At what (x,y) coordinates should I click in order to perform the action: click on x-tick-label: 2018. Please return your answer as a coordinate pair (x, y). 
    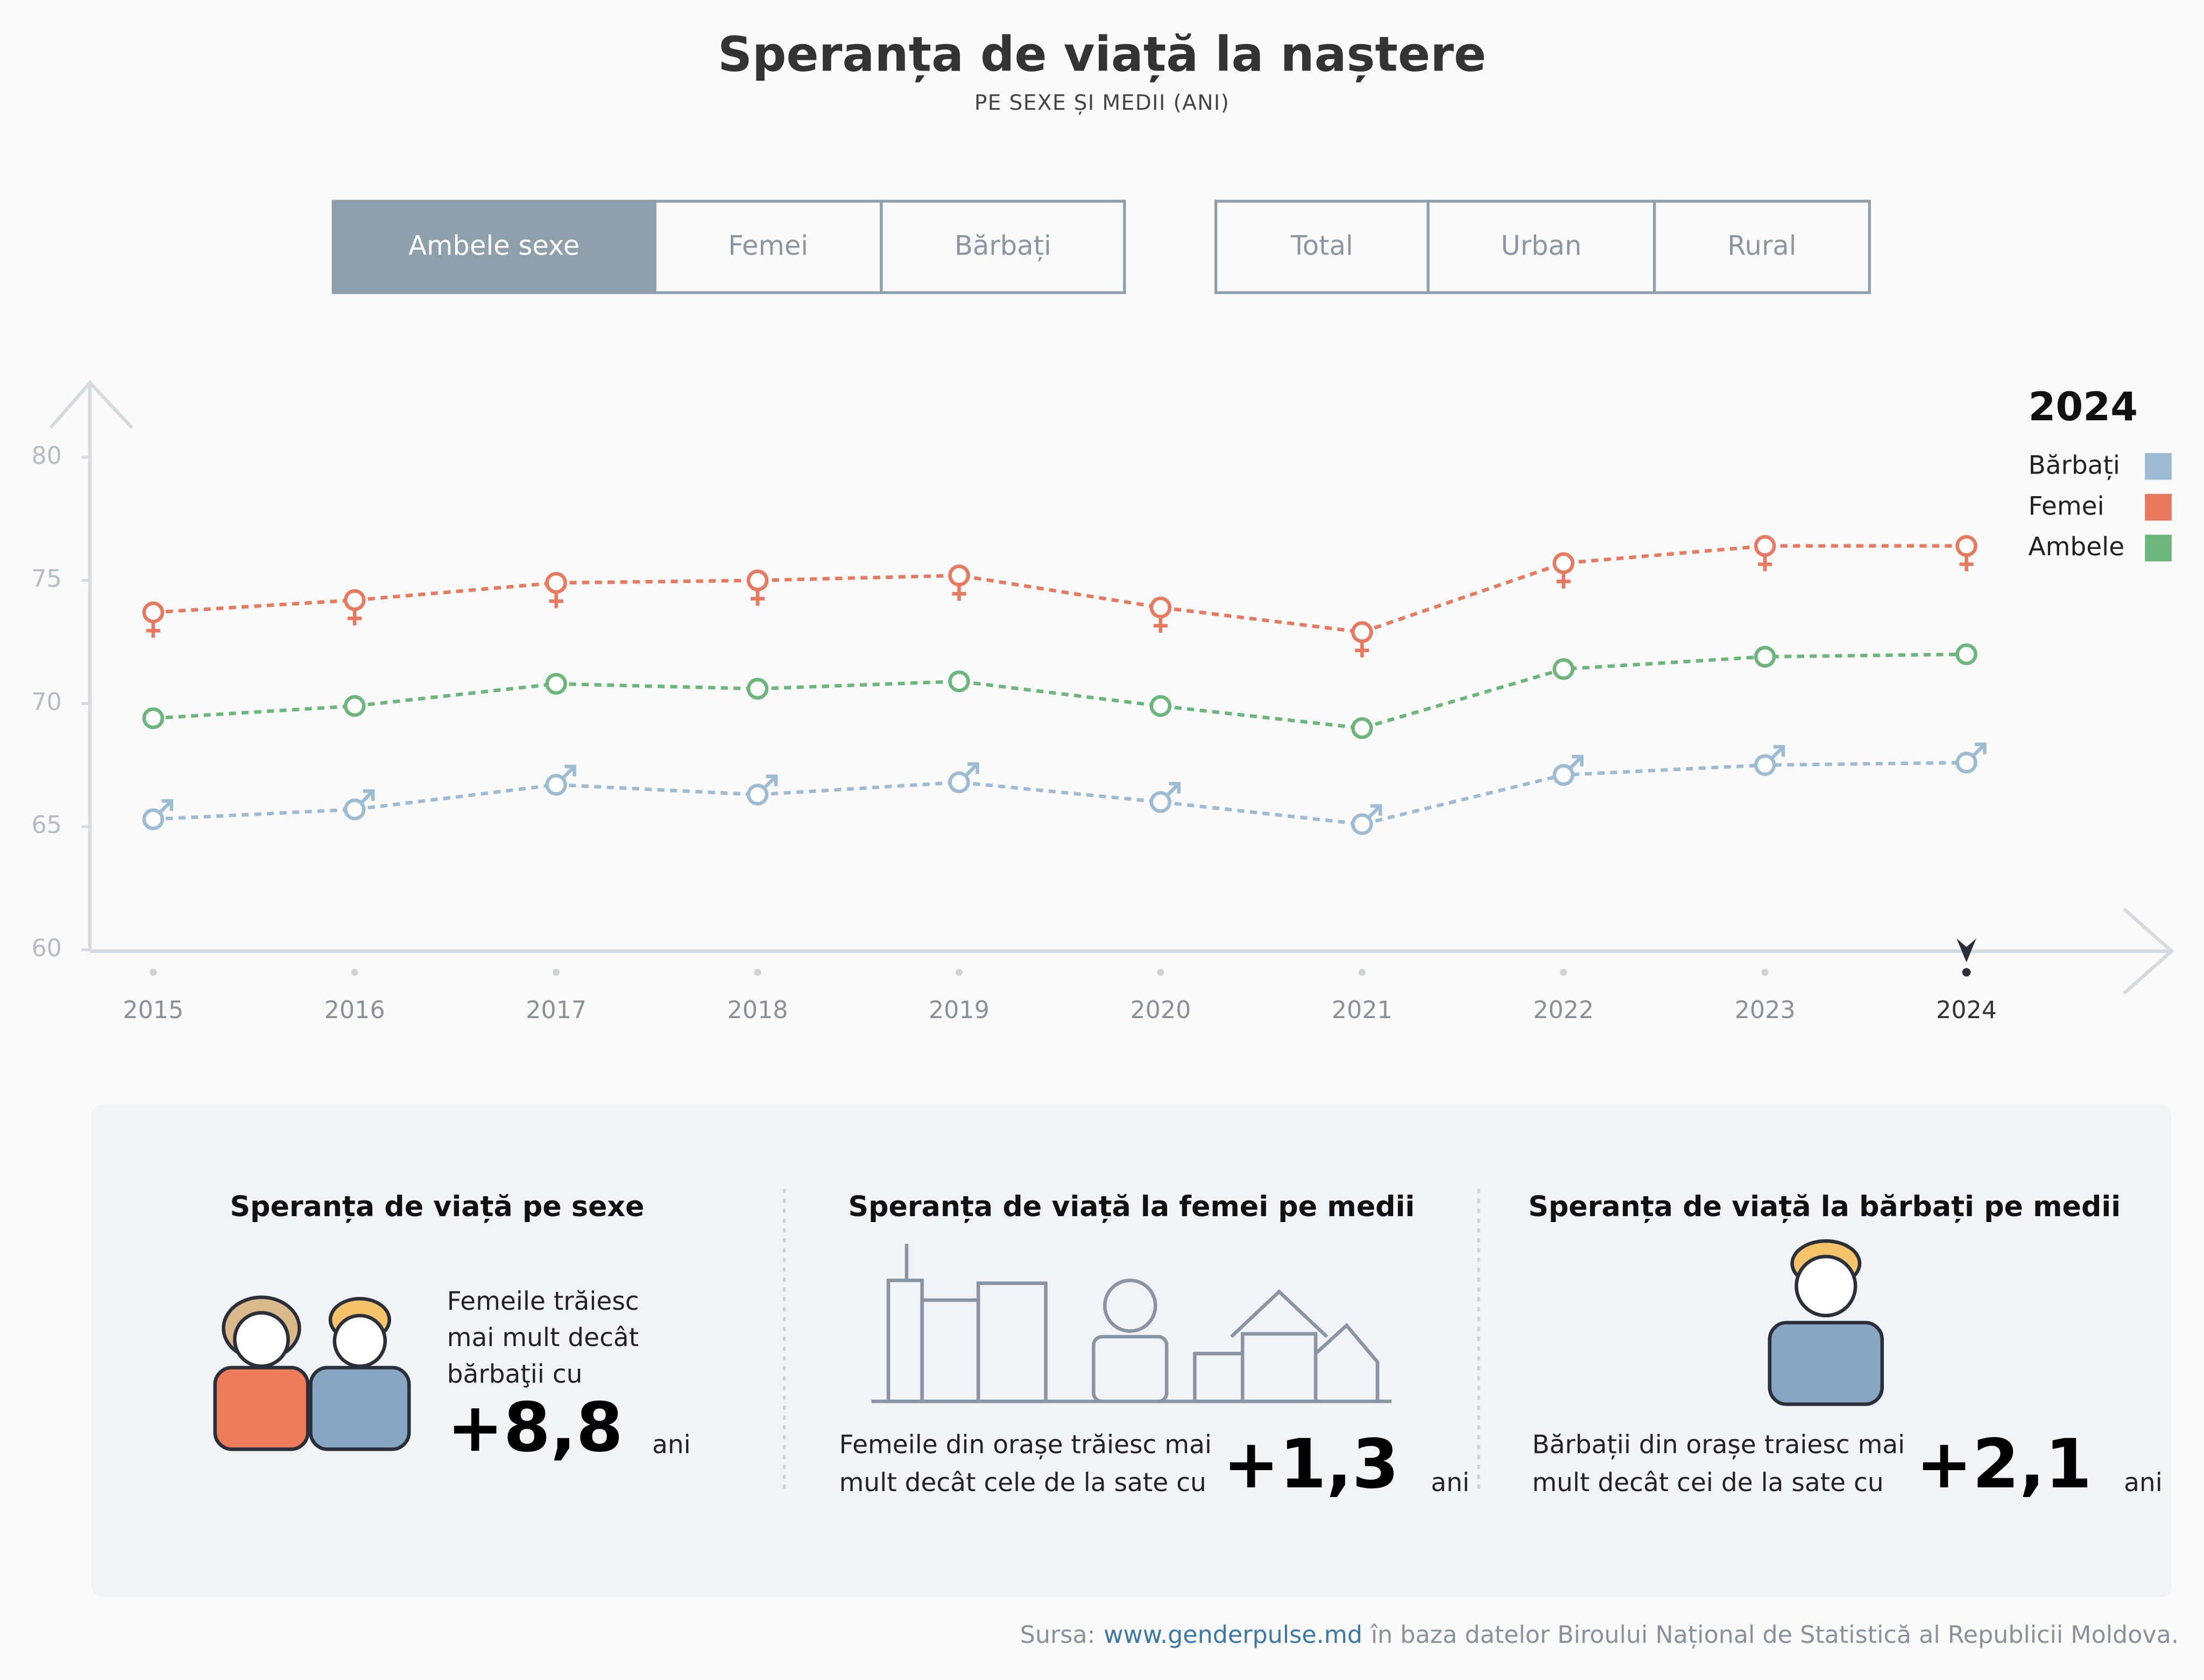
    Looking at the image, I should click on (757, 1010).